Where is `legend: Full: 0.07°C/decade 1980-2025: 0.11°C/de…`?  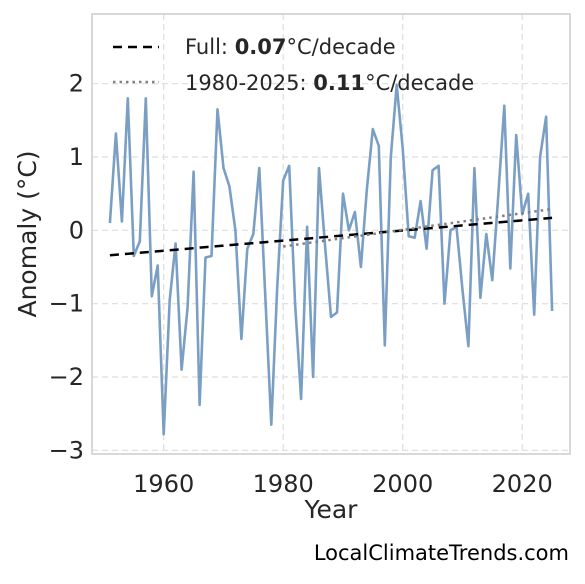
legend: Full: 0.07°C/decade 1980-2025: 0.11°C/de… is located at coordinates (293, 65).